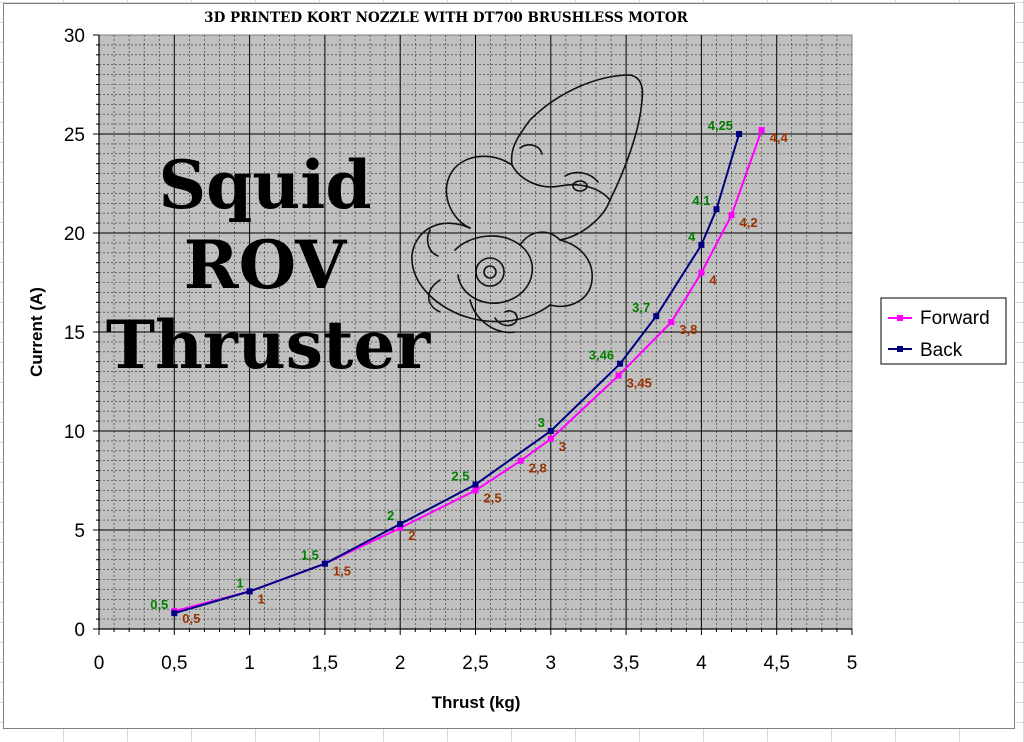 This screenshot has width=1024, height=742. Describe the element at coordinates (701, 663) in the screenshot. I see `x-tick-label: 4` at that location.